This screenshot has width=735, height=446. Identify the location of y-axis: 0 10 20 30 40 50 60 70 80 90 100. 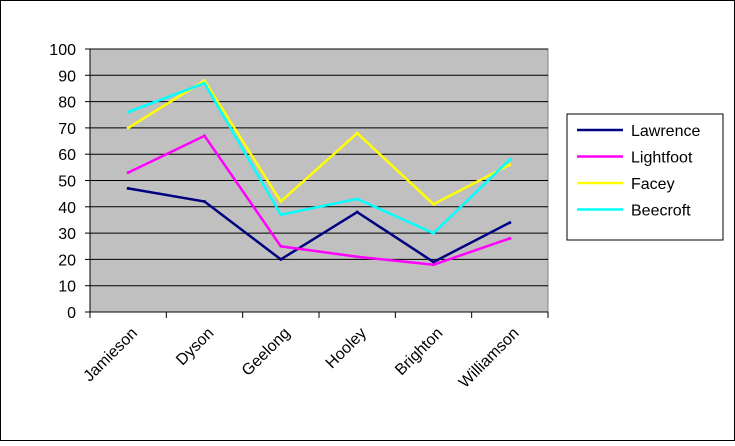
(70, 182).